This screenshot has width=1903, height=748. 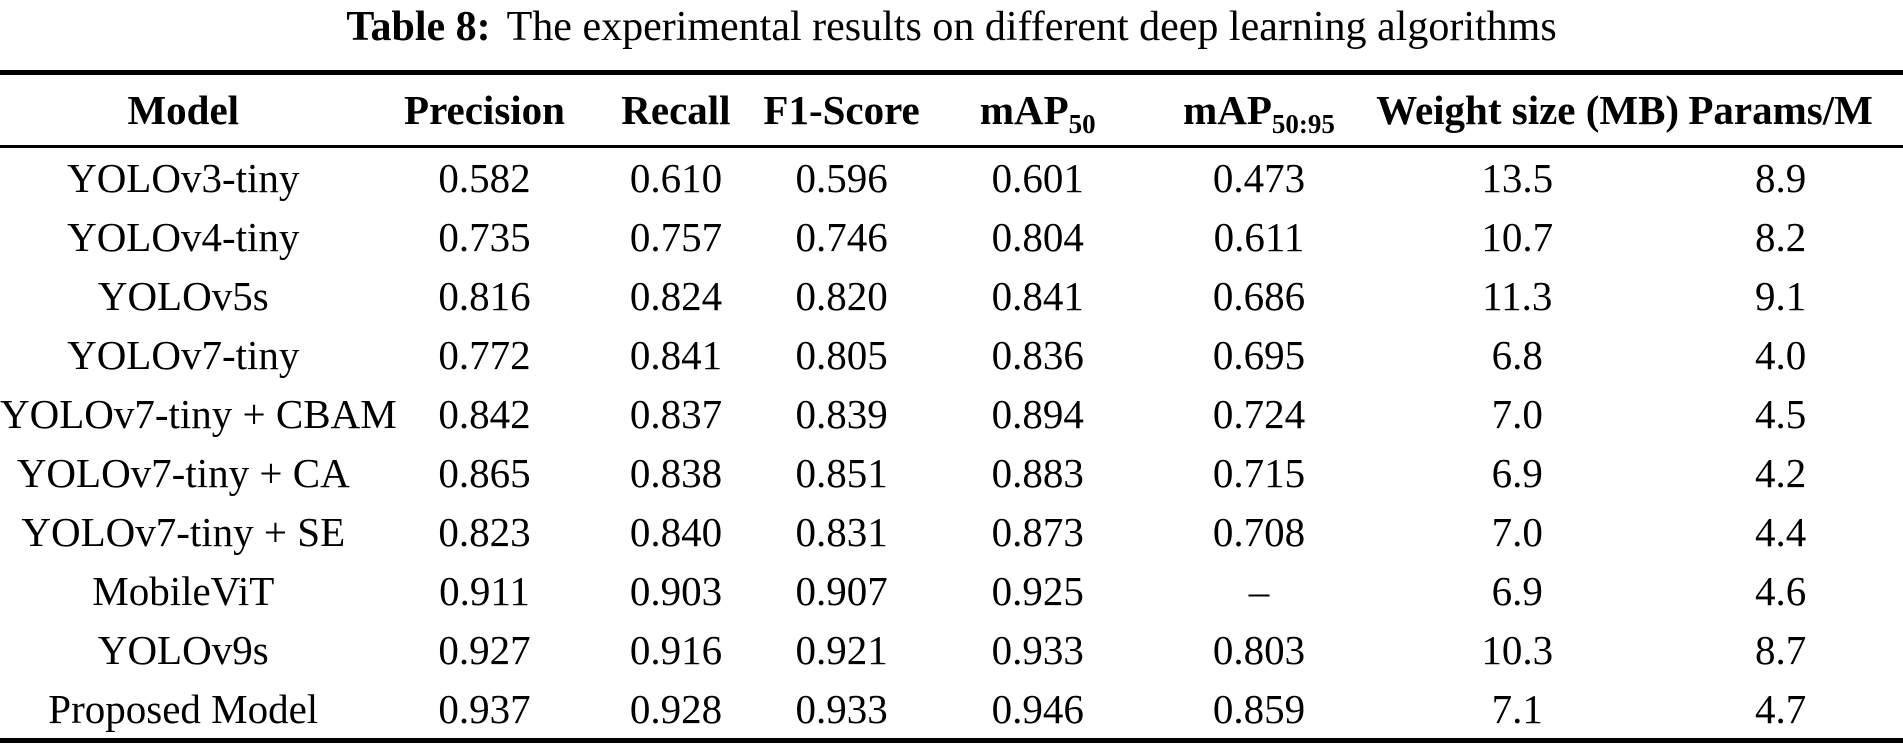 What do you see at coordinates (183, 531) in the screenshot?
I see `model-name-cell: YOLOv7-tiny + SE` at bounding box center [183, 531].